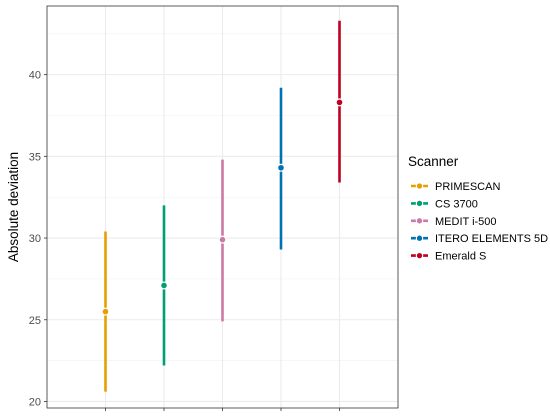  I want to click on legend-title: Scanner, so click(433, 161).